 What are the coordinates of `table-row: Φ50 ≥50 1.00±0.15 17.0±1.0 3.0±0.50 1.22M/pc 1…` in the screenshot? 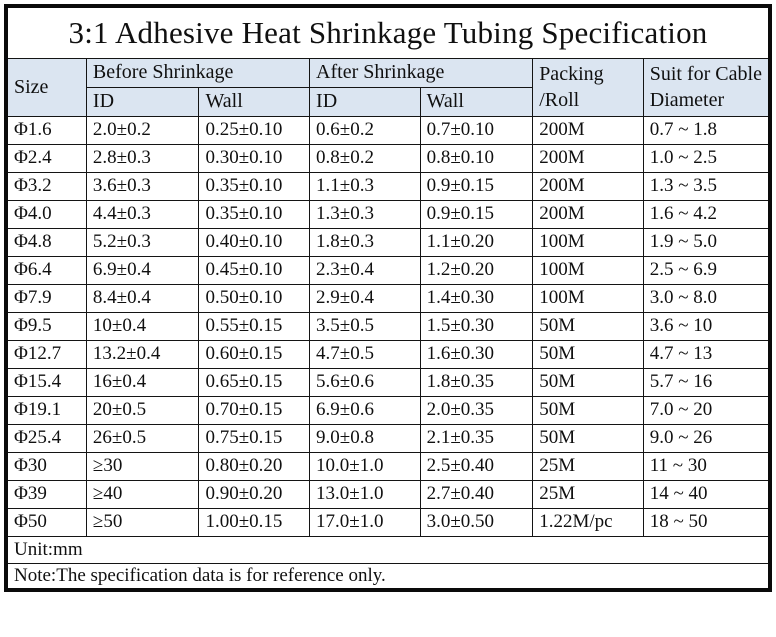 It's located at (388, 522).